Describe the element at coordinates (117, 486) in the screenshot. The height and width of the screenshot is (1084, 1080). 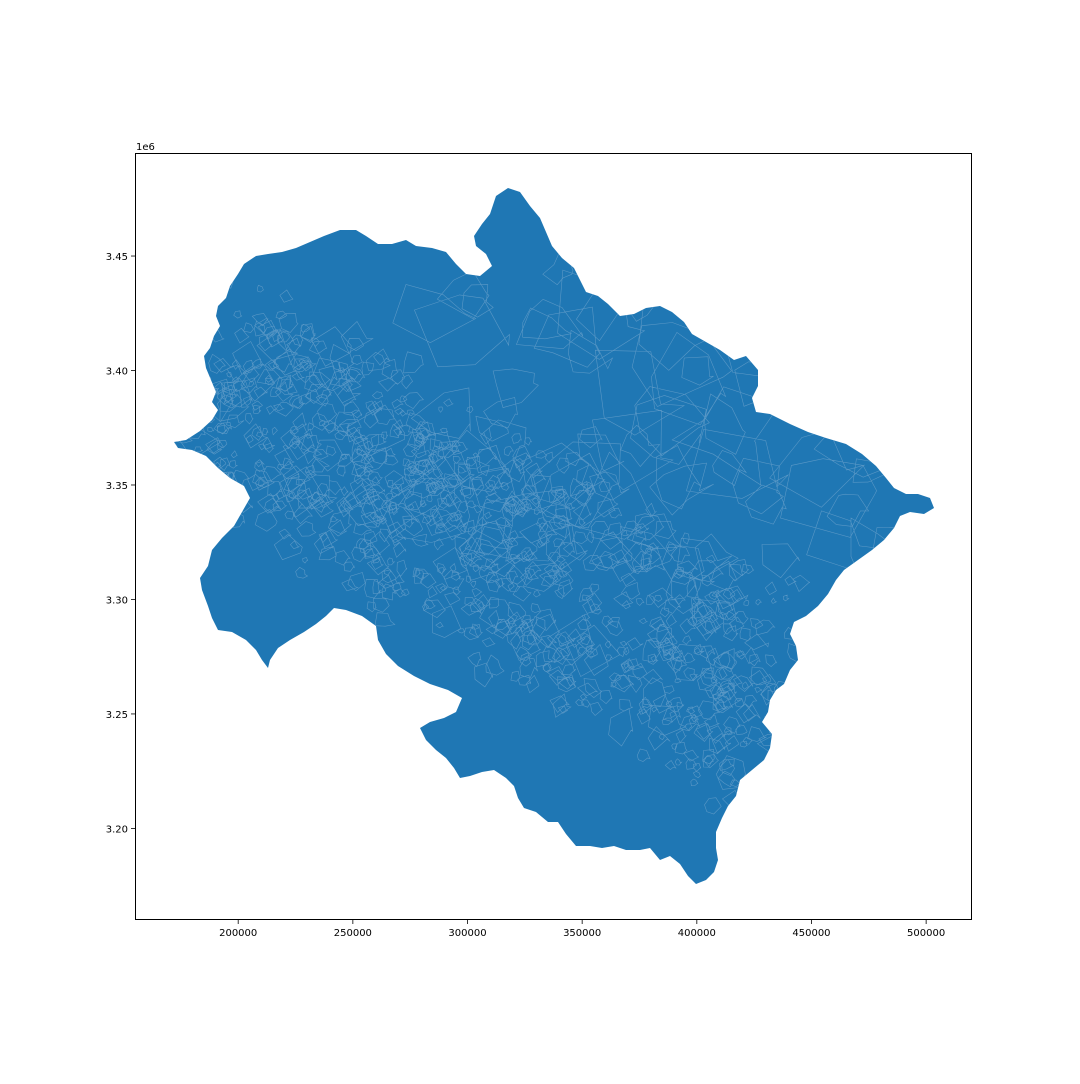
I see `y-tick-label: 3.35` at that location.